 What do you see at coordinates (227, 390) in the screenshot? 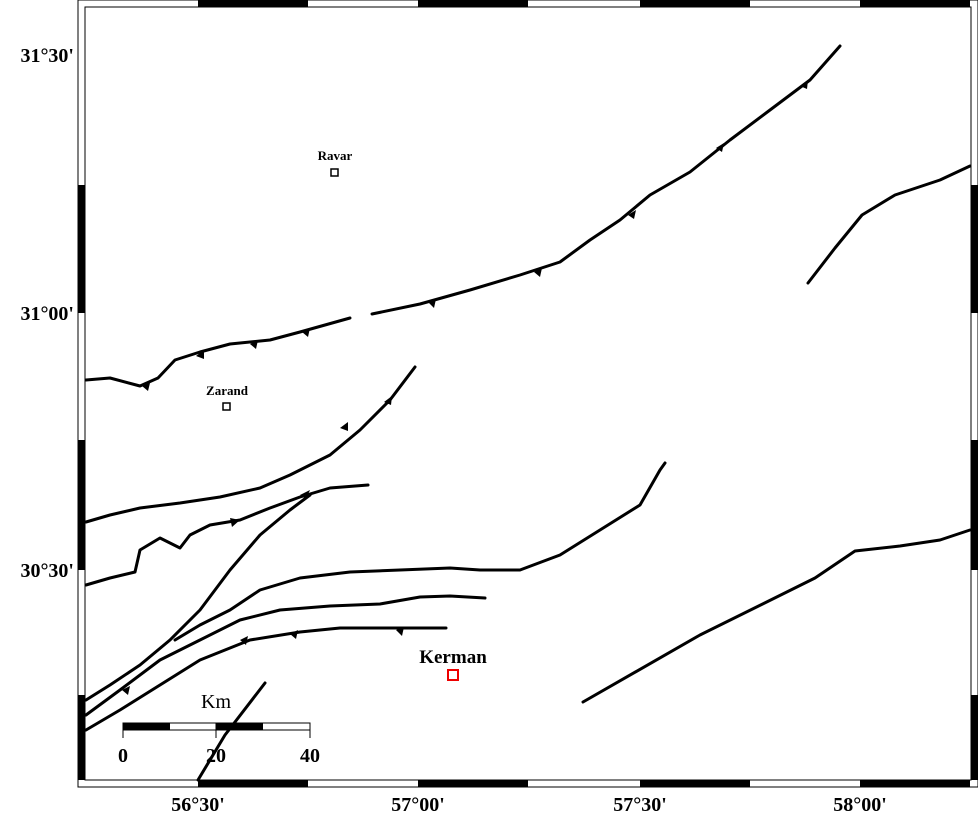
I see `city-label: Zarand` at bounding box center [227, 390].